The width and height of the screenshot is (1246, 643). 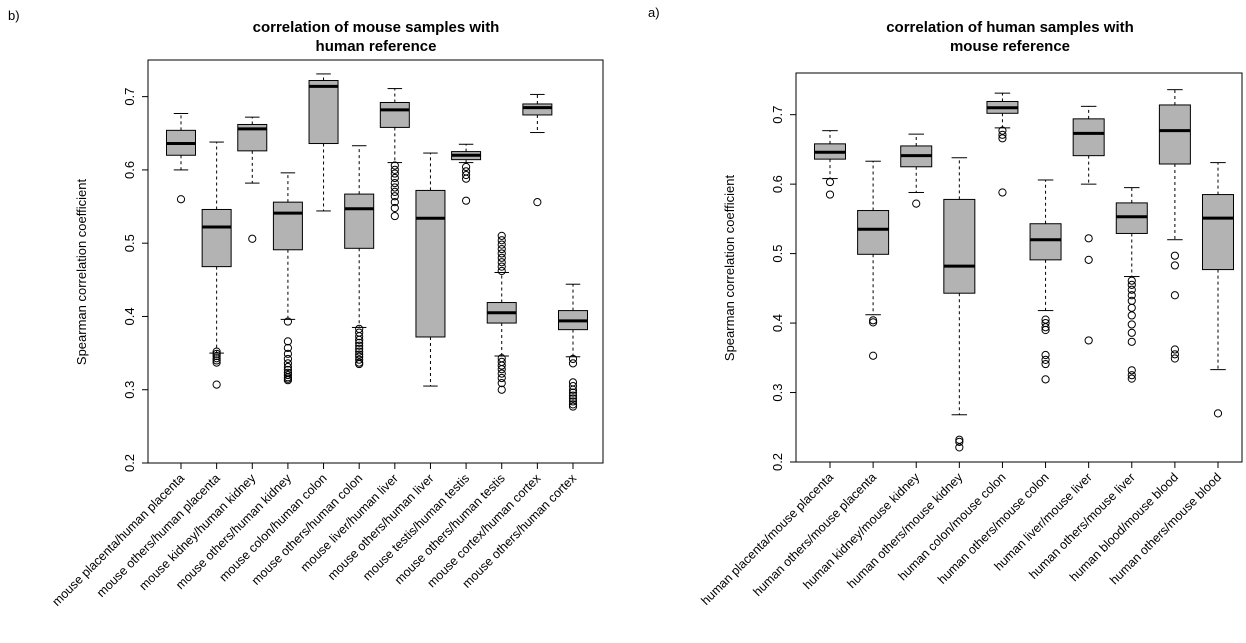 I want to click on panel0-y-tick-label: 0.6, so click(x=129, y=170).